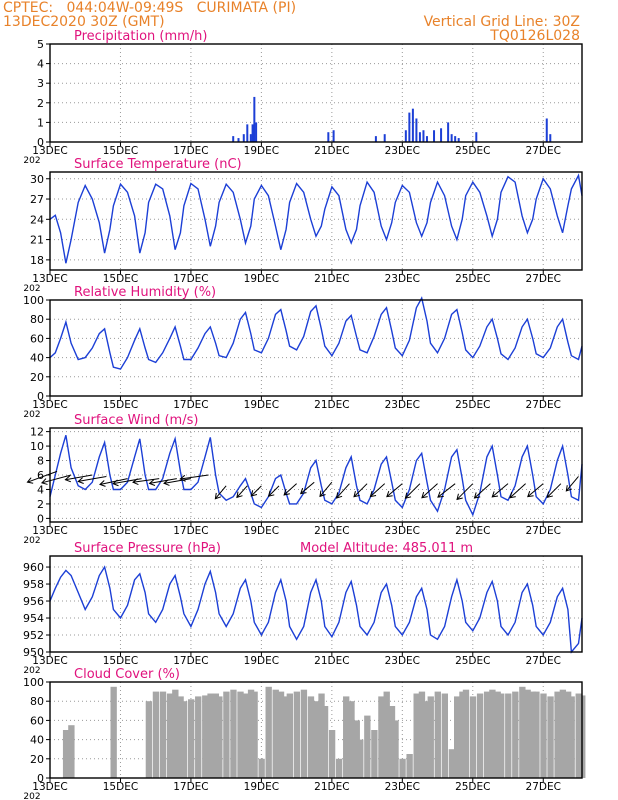 Image resolution: width=618 pixels, height=800 pixels. I want to click on y-tick-label: 100, so click(33, 682).